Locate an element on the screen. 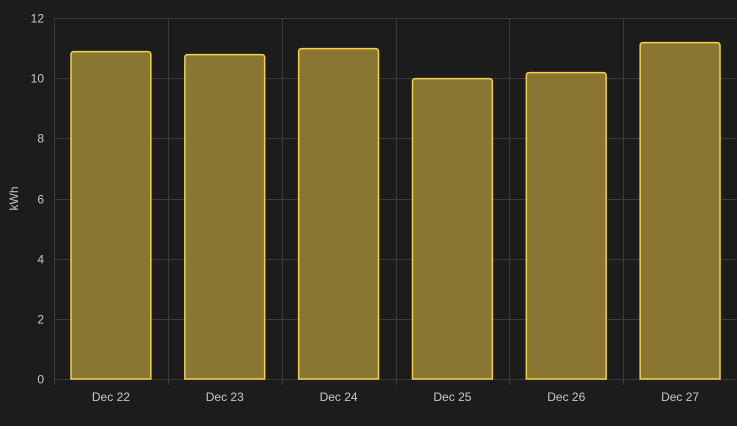 Image resolution: width=737 pixels, height=426 pixels. y-axis-label: kWh is located at coordinates (14, 199).